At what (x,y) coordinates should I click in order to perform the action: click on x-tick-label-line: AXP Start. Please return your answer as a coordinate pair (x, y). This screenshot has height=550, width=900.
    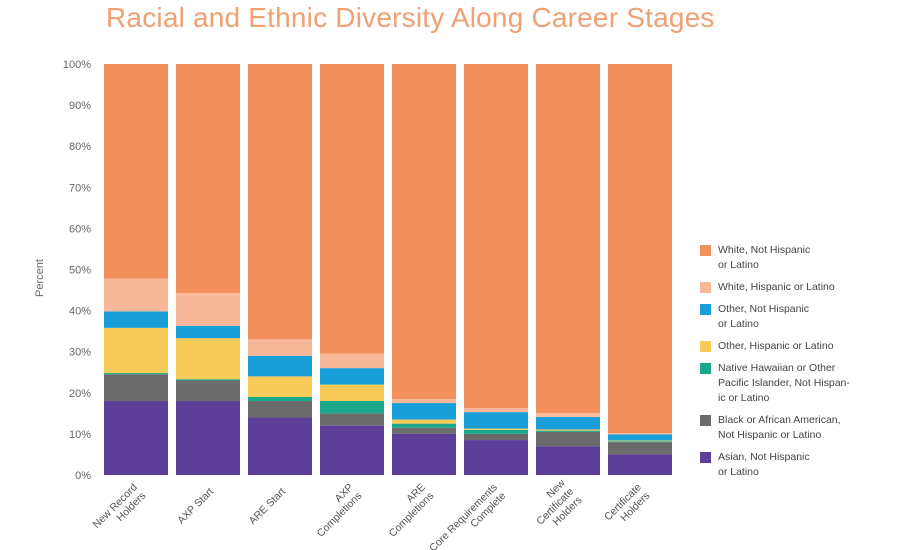
    Looking at the image, I should click on (195, 506).